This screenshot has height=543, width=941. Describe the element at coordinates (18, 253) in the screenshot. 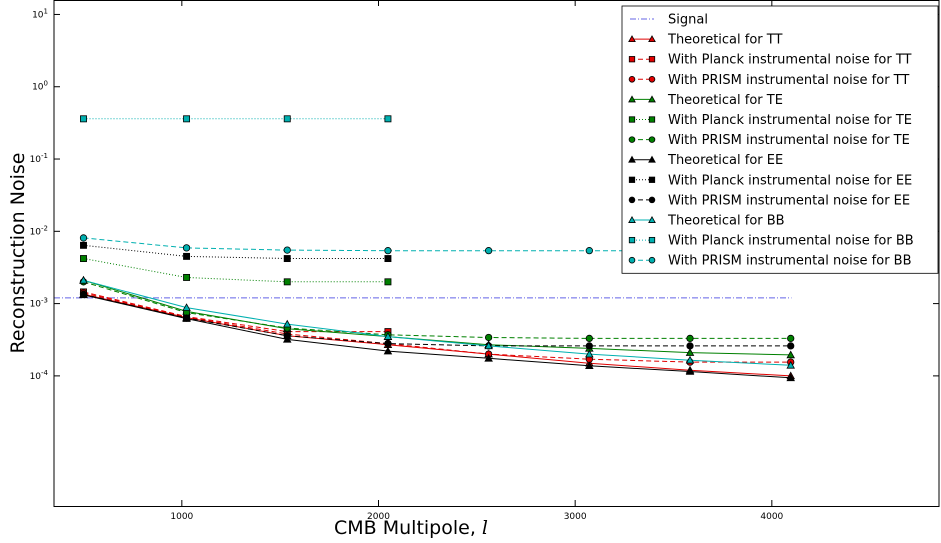

I see `y-axis-label: Reconstruction Noise` at that location.